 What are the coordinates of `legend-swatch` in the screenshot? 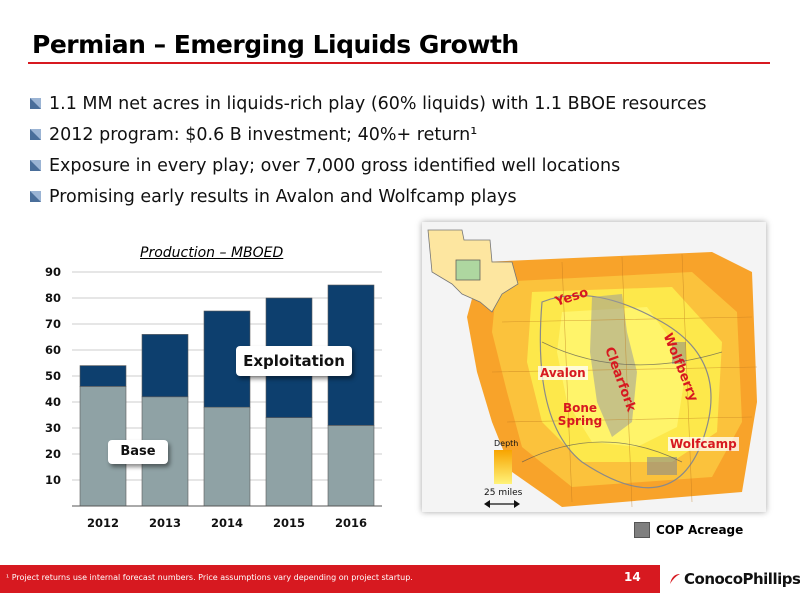 It's located at (642, 530).